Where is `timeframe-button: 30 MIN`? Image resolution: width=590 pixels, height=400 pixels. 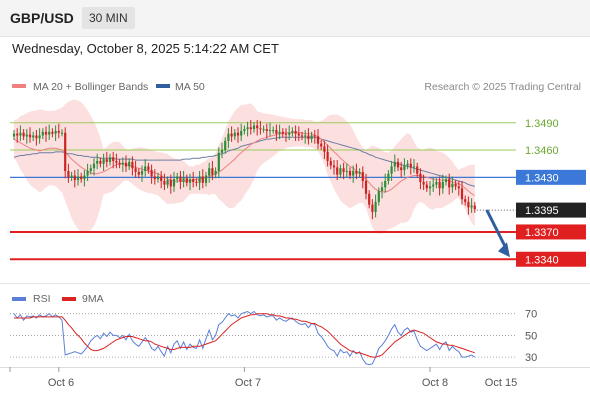
timeframe-button: 30 MIN is located at coordinates (108, 18).